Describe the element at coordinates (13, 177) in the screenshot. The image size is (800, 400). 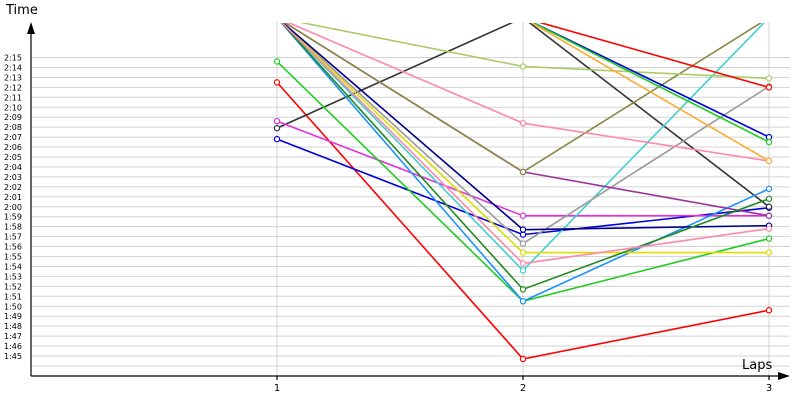
I see `y-tick-label: 2:03` at that location.